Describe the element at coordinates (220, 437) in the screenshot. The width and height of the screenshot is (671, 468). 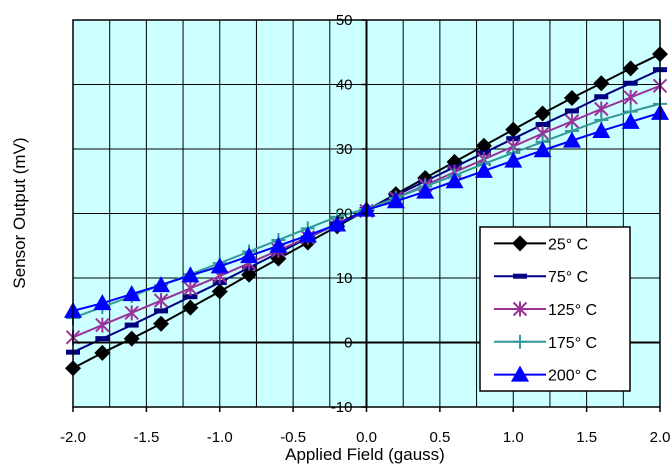
I see `x-tick-label: -1.0` at that location.